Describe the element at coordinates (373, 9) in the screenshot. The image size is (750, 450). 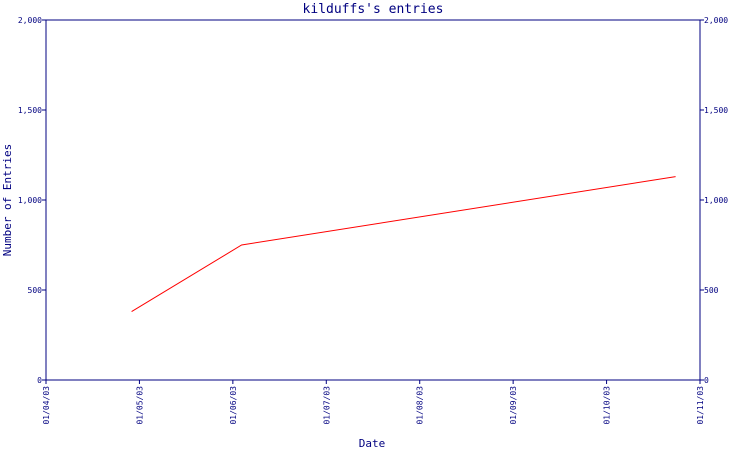
I see `chart-title: kilduffs's entries` at that location.